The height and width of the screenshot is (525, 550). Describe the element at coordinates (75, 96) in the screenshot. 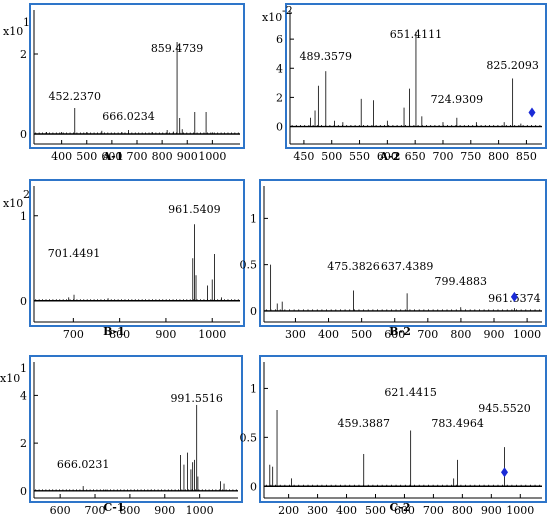

I see `peak-label: 452.2370` at that location.